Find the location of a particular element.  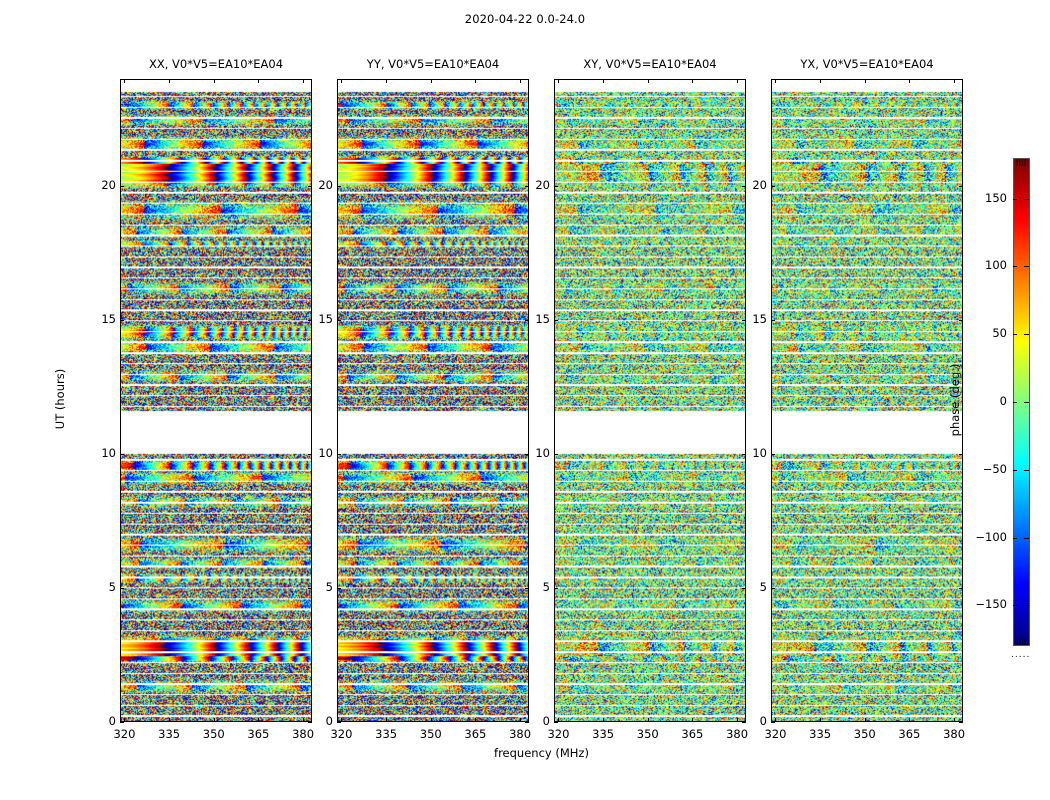

panel-title-xx: XX, V0*V5=EA10*EA04 is located at coordinates (216, 64).